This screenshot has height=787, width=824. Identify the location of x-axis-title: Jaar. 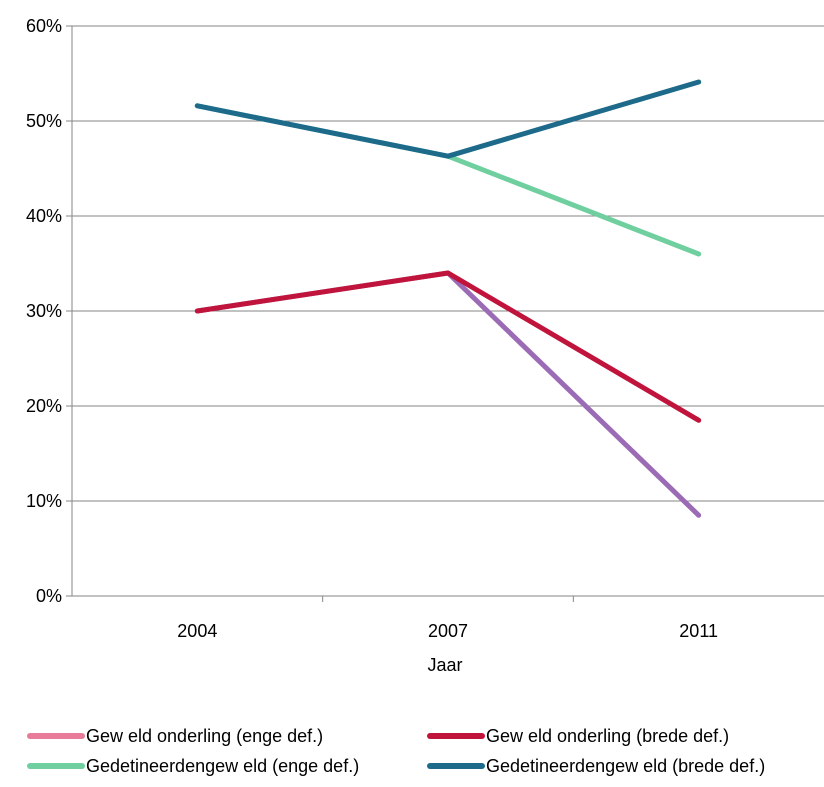
(444, 665).